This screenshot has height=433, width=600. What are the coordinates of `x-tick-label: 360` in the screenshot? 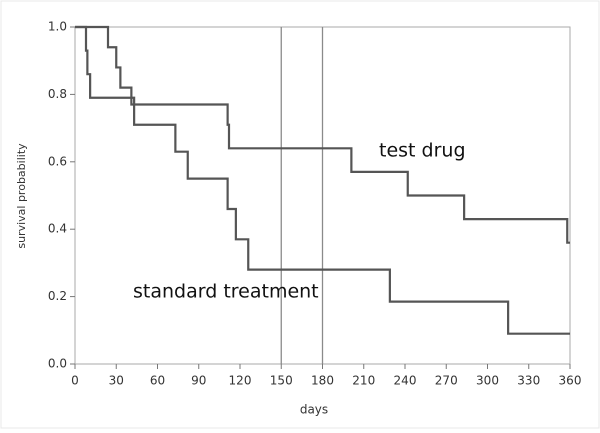 It's located at (570, 381).